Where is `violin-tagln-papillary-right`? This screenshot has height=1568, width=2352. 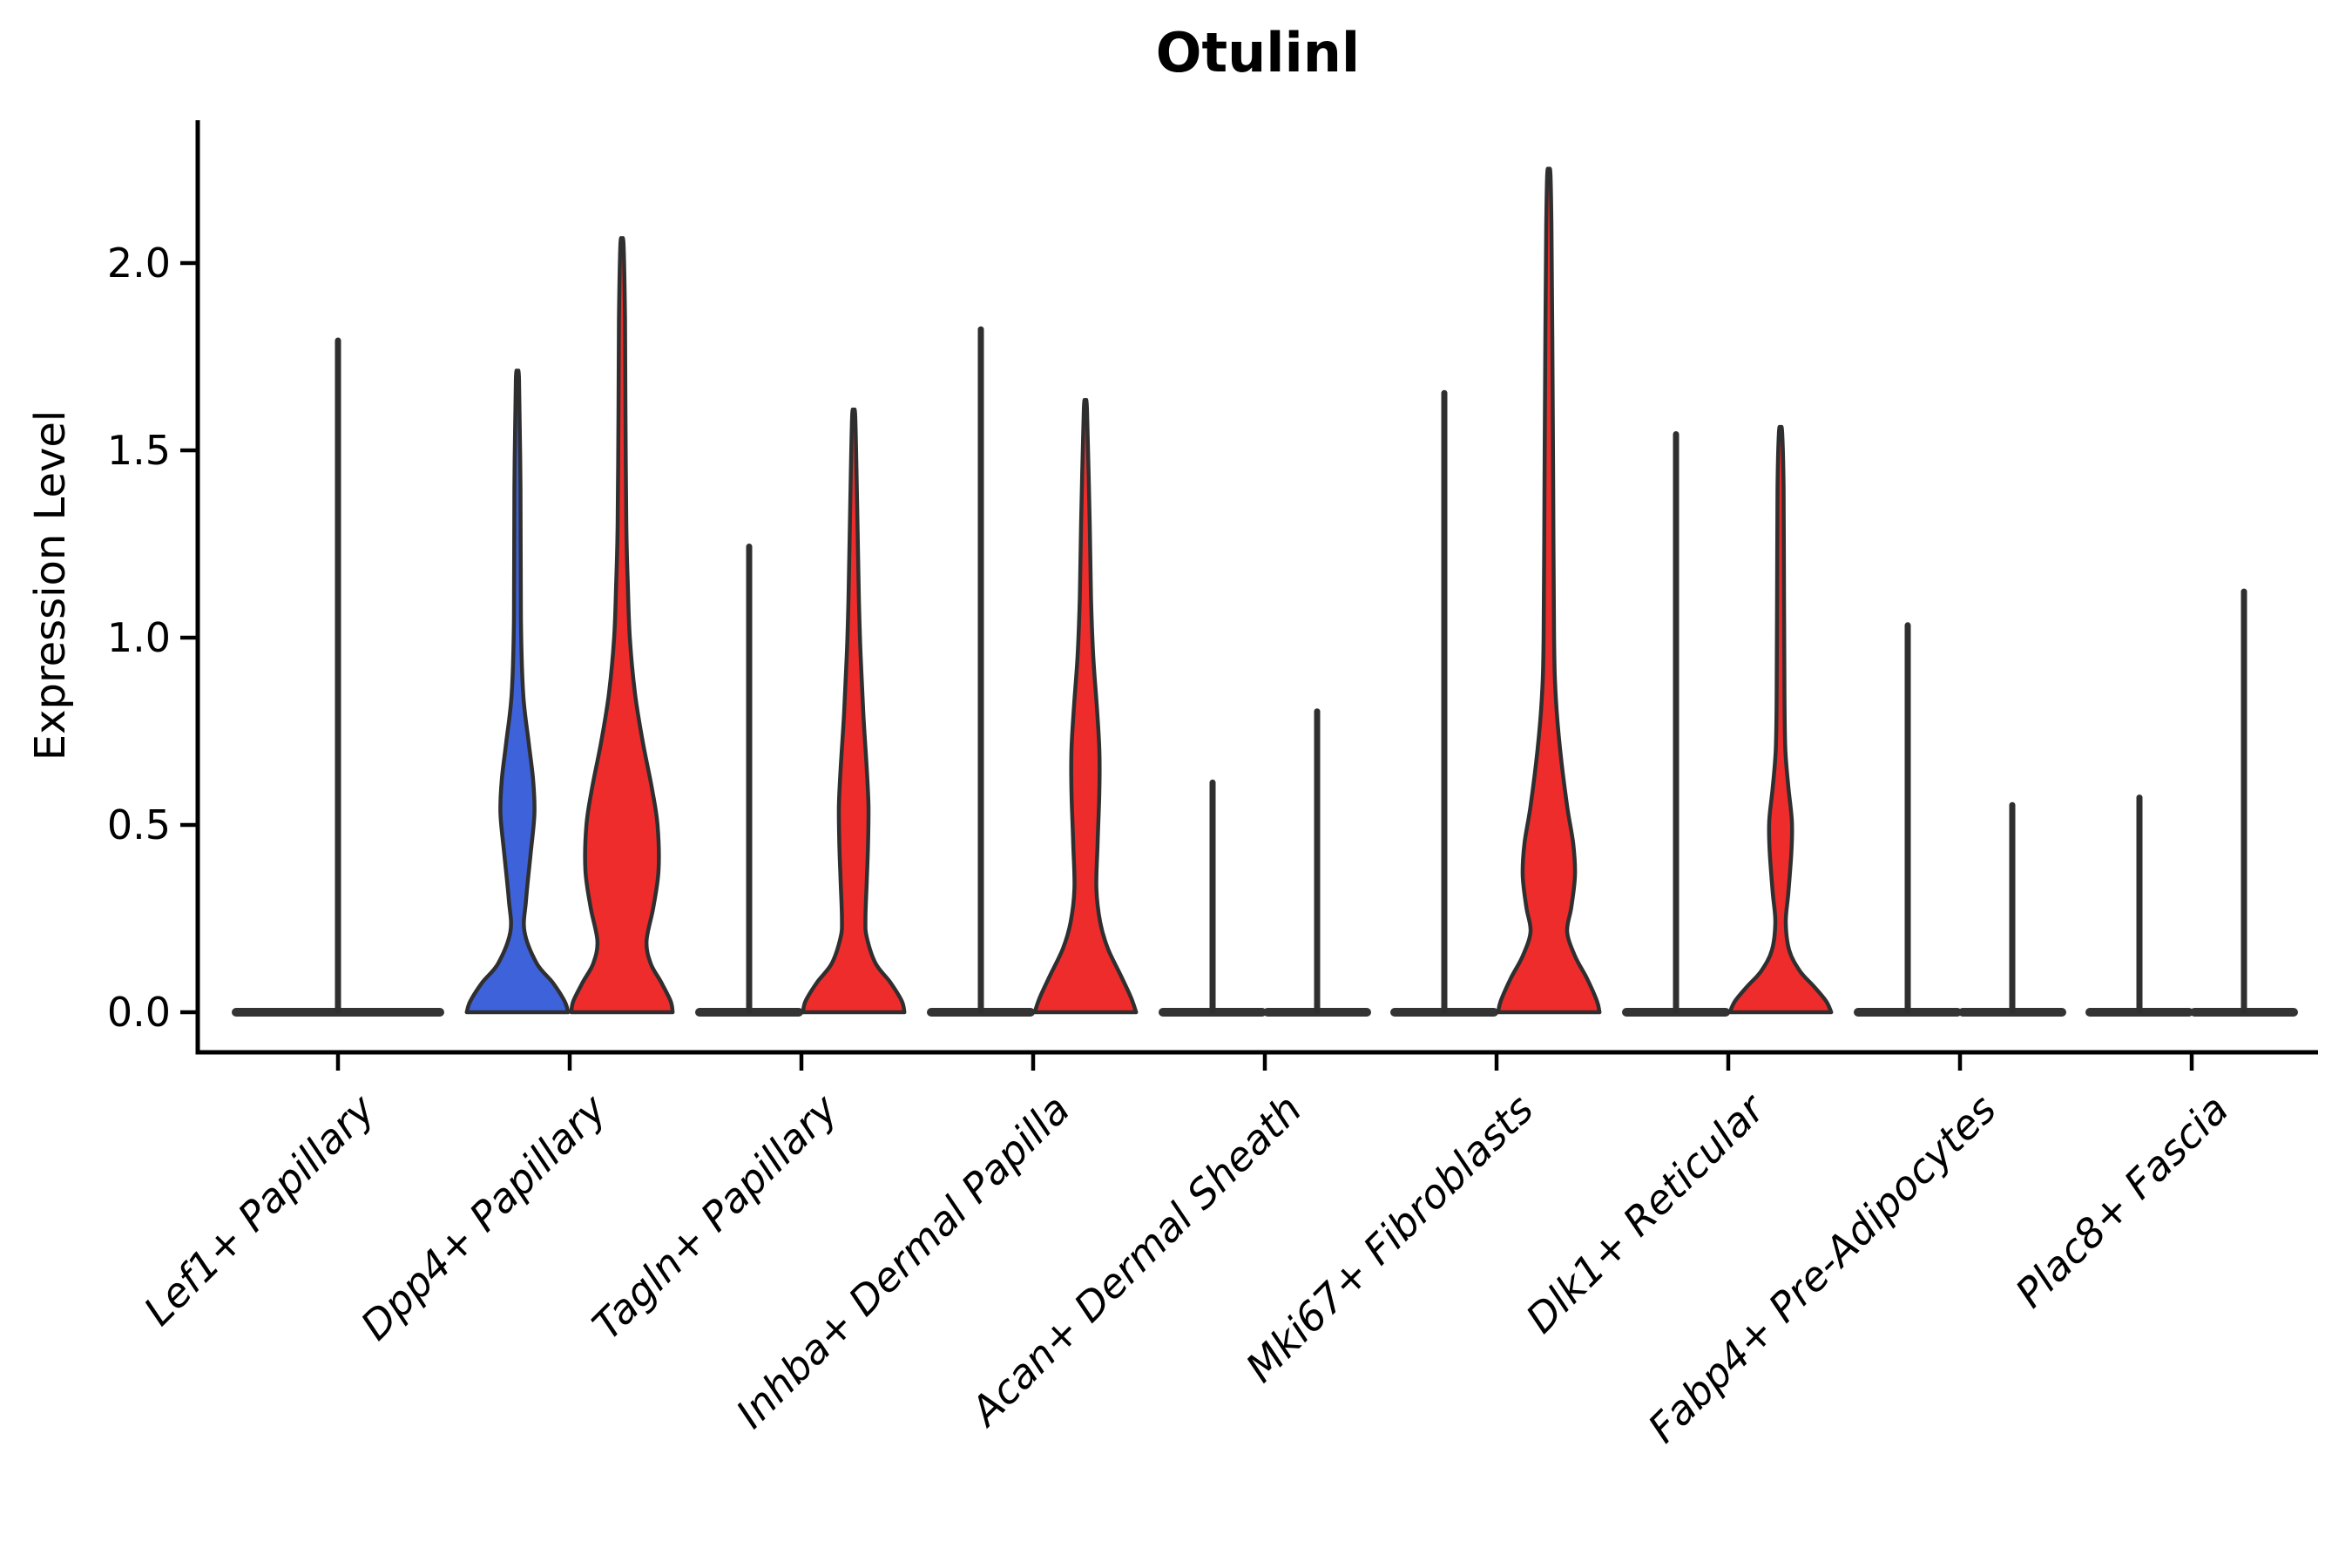
violin-tagln-papillary-right is located at coordinates (854, 711).